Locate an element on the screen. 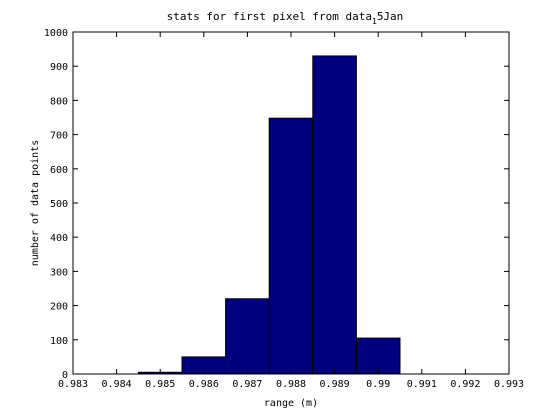 The image size is (560, 420). x-tick-label: 0.989 is located at coordinates (335, 384).